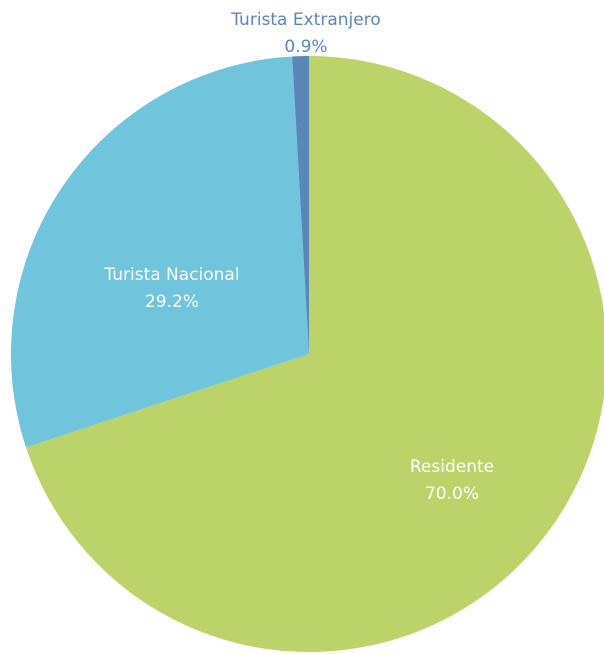 Image resolution: width=604 pixels, height=654 pixels. Describe the element at coordinates (171, 275) in the screenshot. I see `pie-label-turista-nacional-name: Turista Nacional` at that location.